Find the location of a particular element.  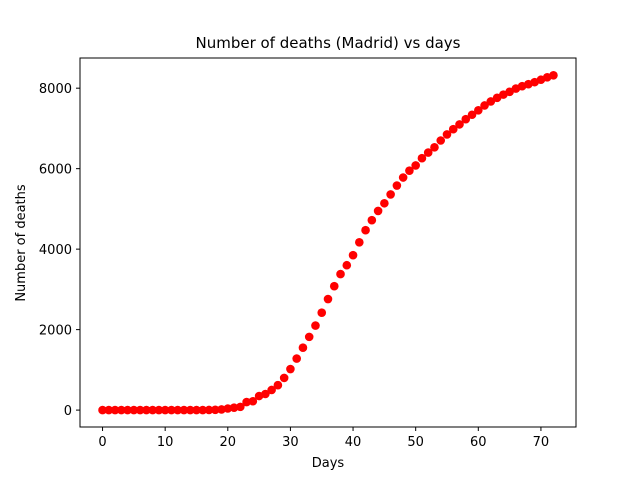

x-tick-label: 10 is located at coordinates (165, 442).